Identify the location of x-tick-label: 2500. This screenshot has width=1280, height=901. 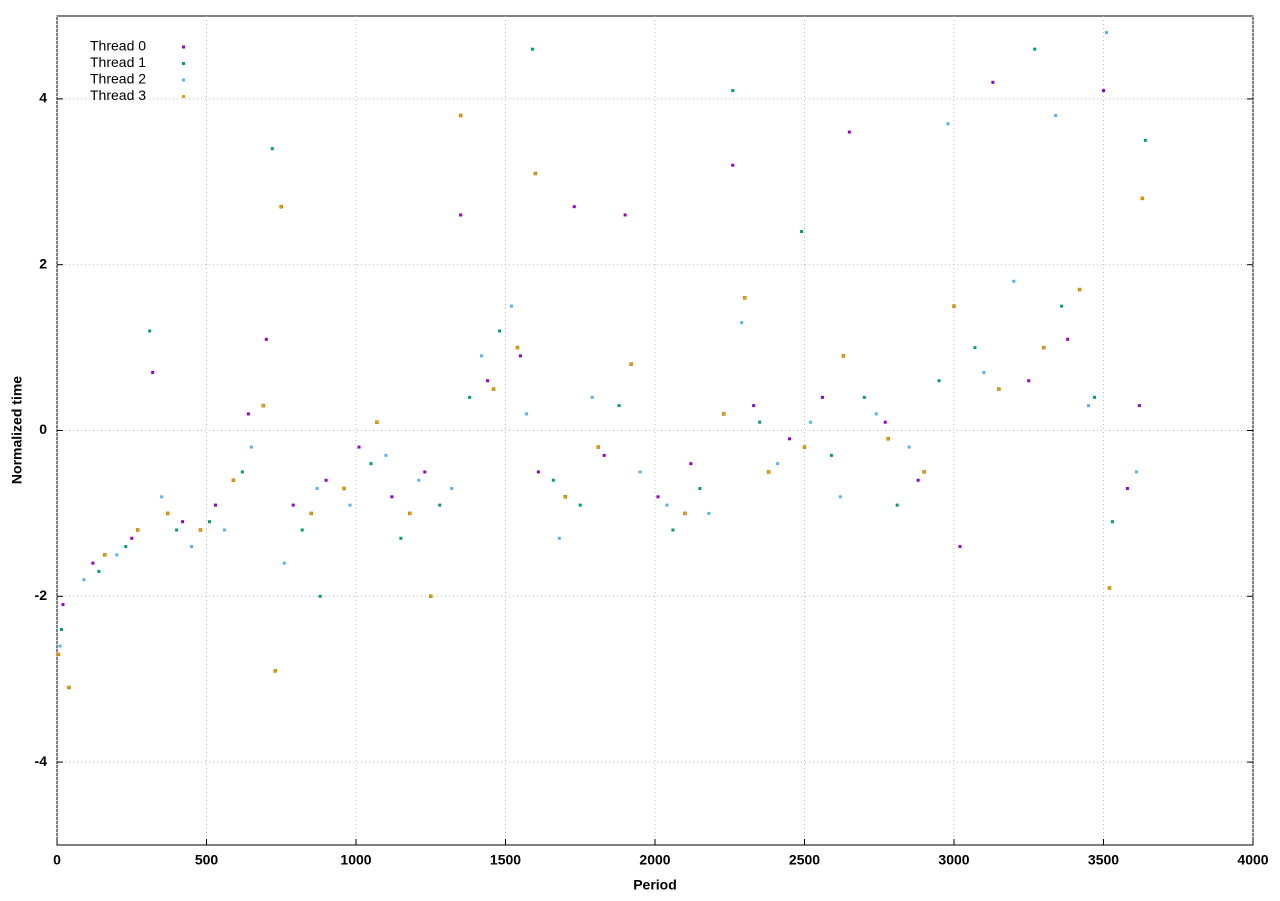
(804, 860).